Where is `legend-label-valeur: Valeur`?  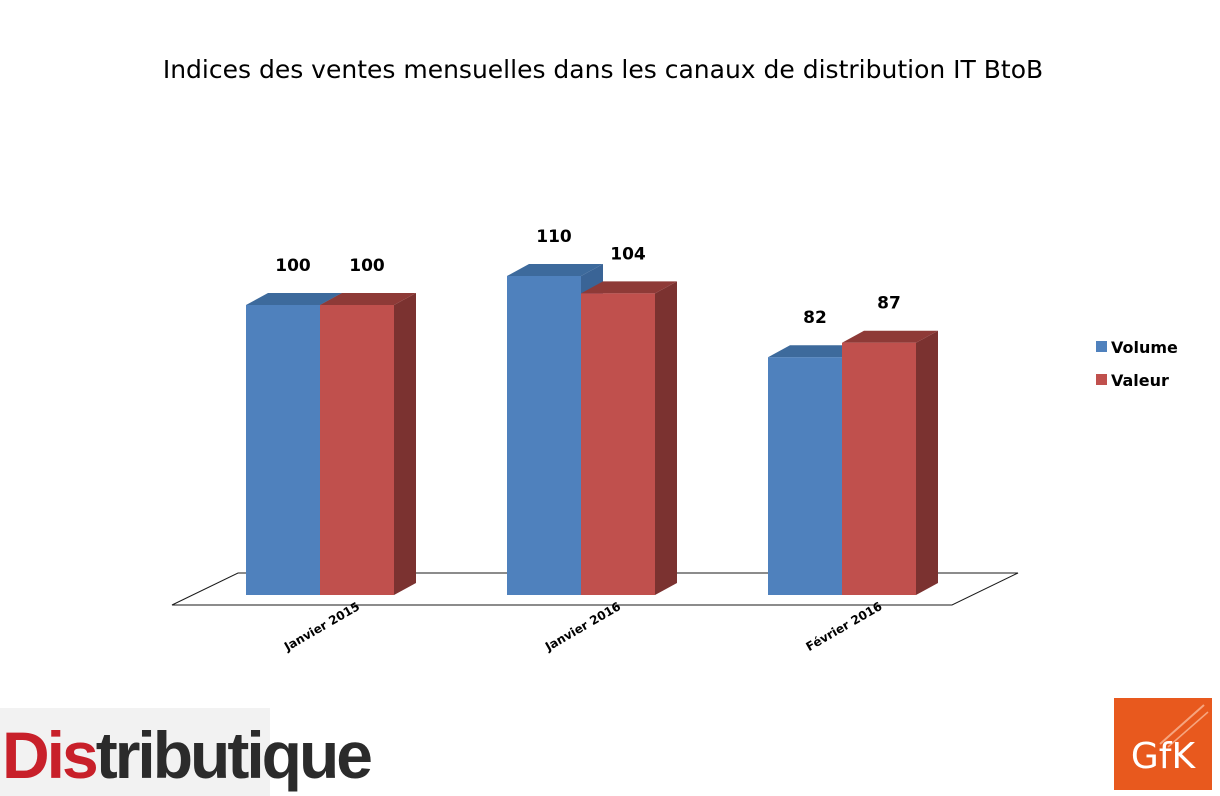
legend-label-valeur: Valeur is located at coordinates (1140, 380).